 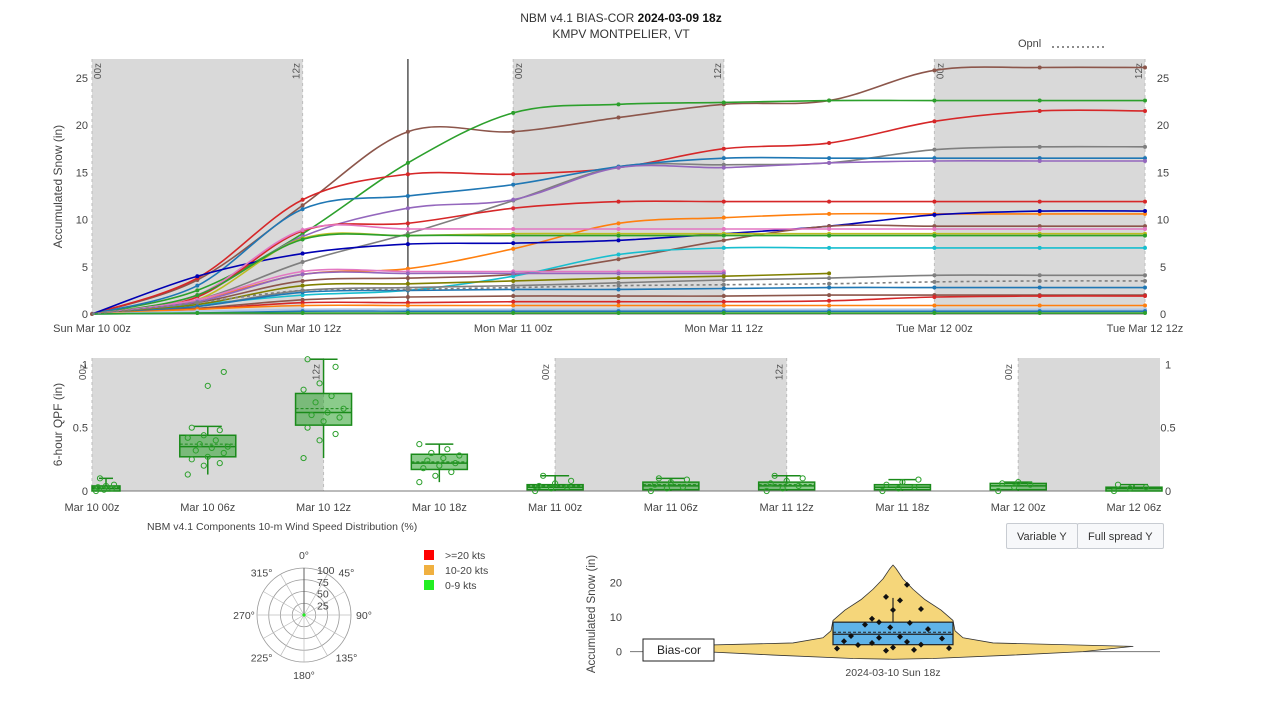 What do you see at coordinates (83, 372) in the screenshot?
I see `qpf-shade-label: 00z` at bounding box center [83, 372].